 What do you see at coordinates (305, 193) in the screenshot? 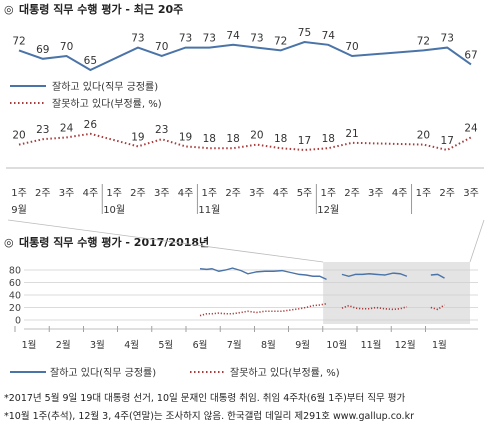
I see `x-tick-week: 5주` at bounding box center [305, 193].